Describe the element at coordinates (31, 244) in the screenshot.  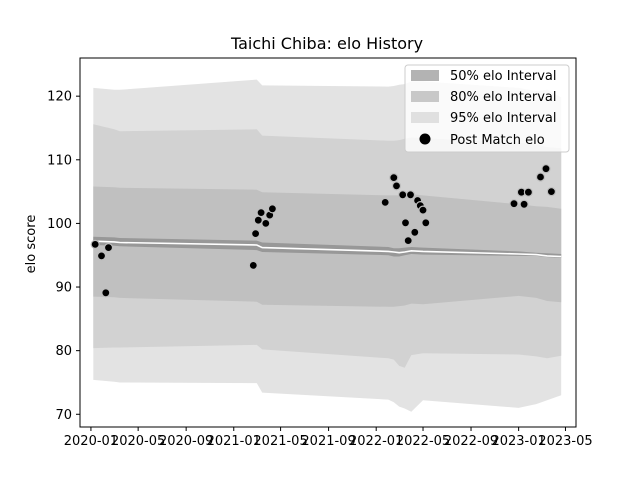
I see `y-axis-label: elo score` at that location.